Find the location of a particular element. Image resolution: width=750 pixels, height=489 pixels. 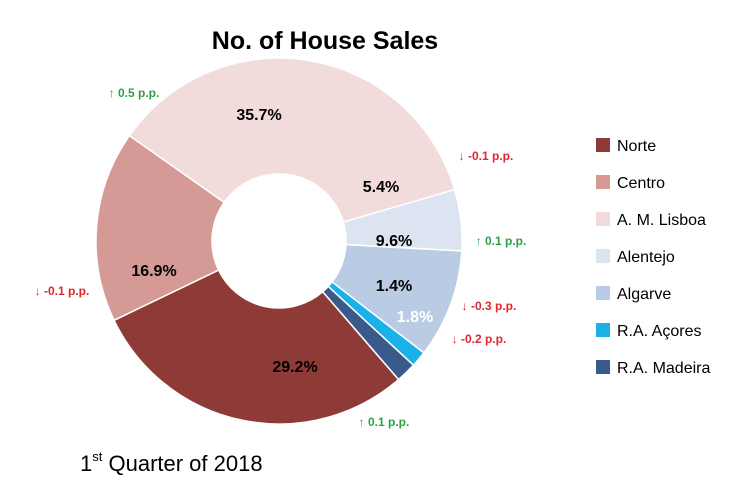

footer-superscript: st is located at coordinates (97, 456).